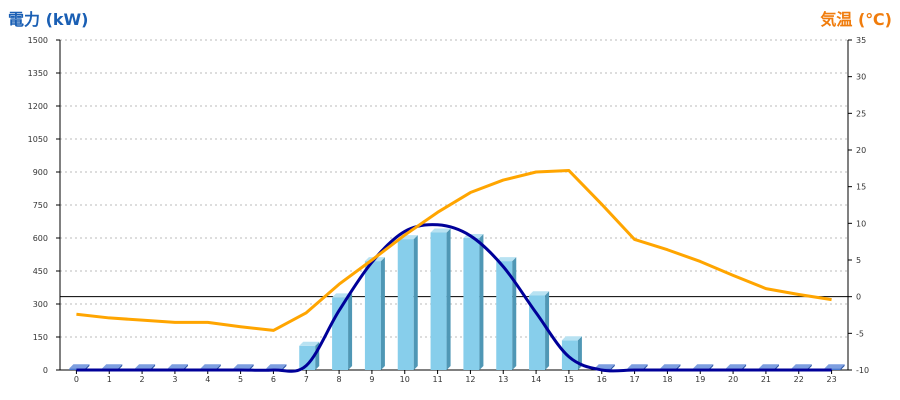 This screenshot has width=900, height=400. I want to click on x-tick-label: 19, so click(700, 379).